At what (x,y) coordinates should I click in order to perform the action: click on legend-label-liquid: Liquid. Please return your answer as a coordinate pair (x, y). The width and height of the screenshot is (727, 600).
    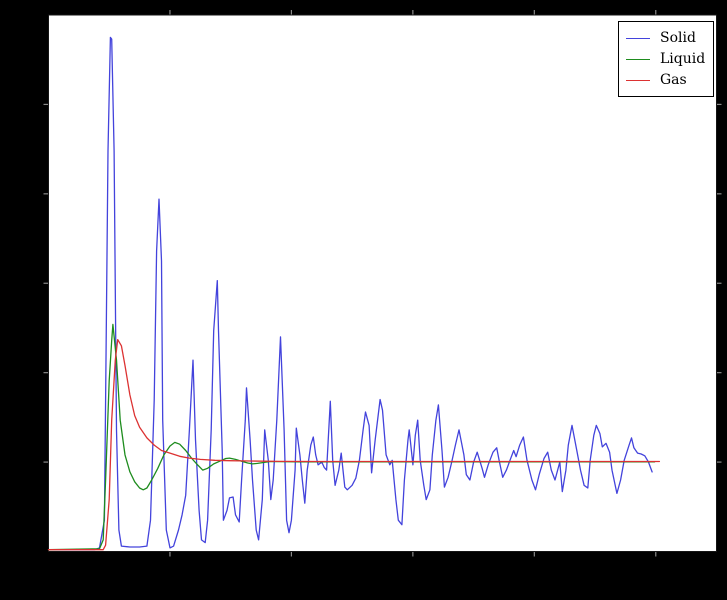
    Looking at the image, I should click on (683, 59).